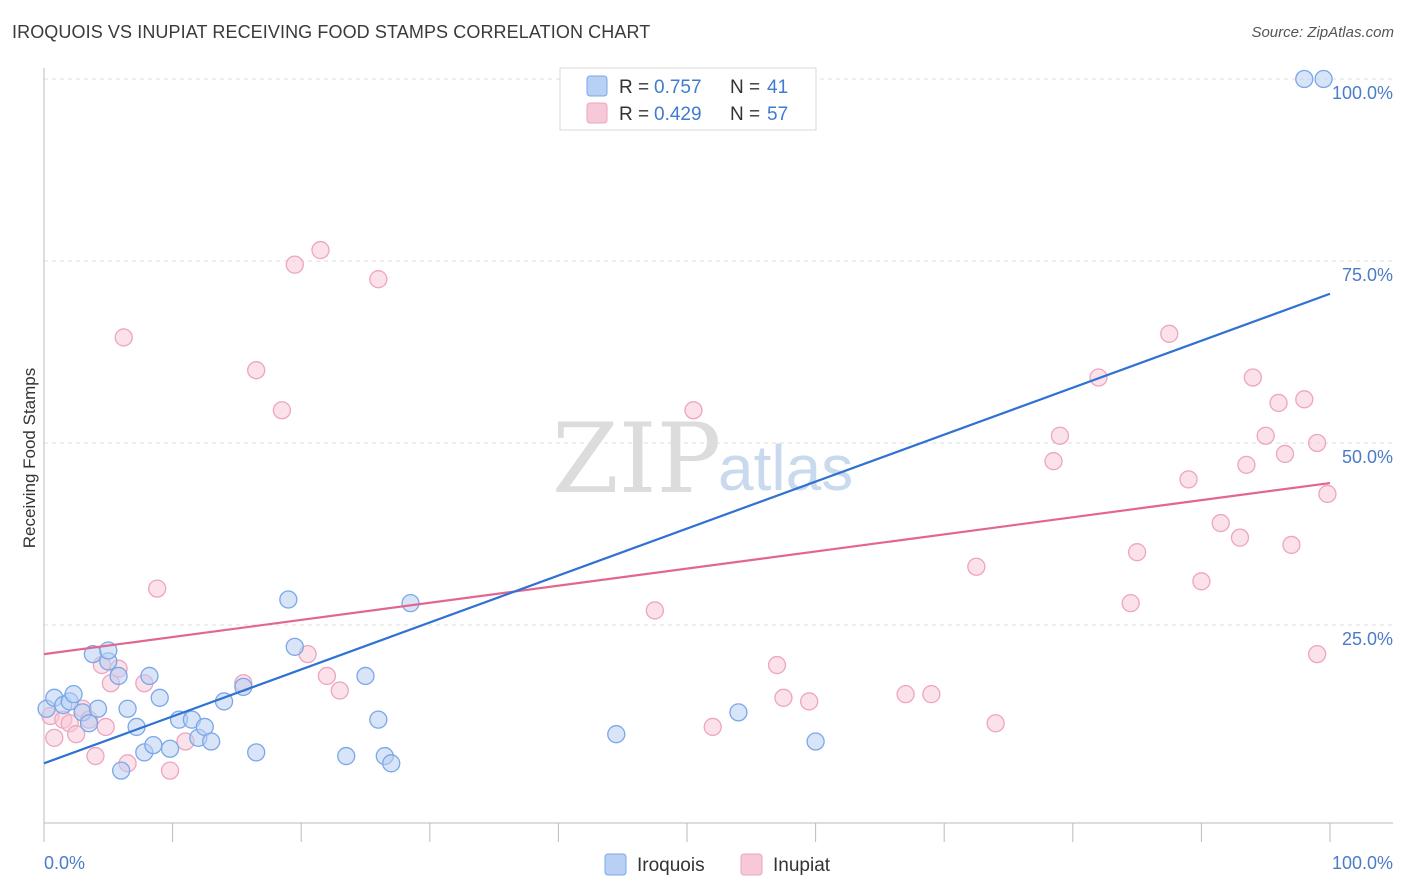  I want to click on legend-n-label-1: N =, so click(745, 87).